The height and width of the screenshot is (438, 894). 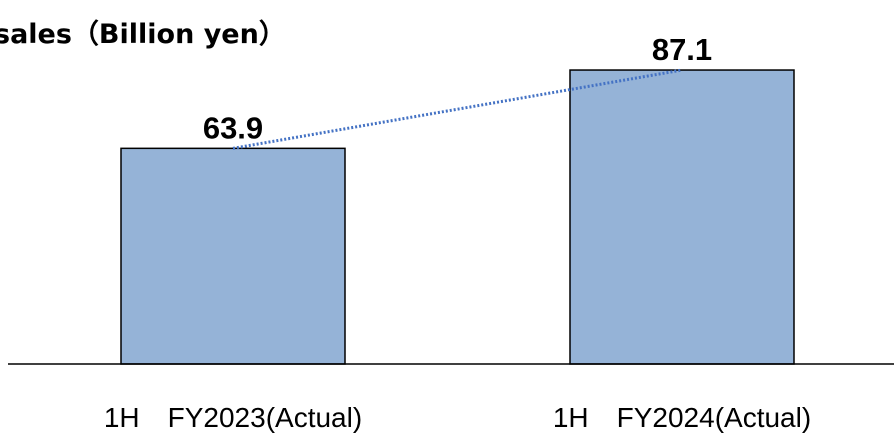 I want to click on category-label-1: 1H FY2023(Actual), so click(x=233, y=417).